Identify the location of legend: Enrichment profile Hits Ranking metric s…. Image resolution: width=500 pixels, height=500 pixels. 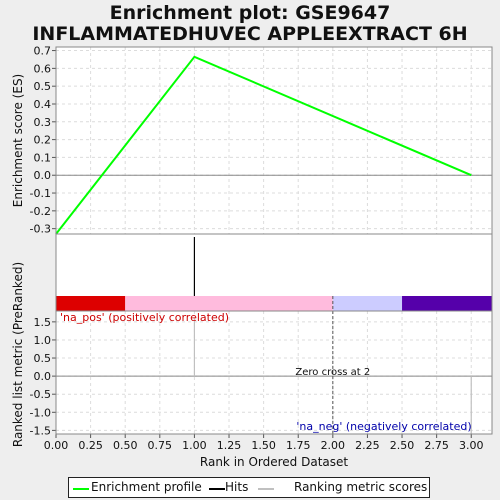
(249, 487).